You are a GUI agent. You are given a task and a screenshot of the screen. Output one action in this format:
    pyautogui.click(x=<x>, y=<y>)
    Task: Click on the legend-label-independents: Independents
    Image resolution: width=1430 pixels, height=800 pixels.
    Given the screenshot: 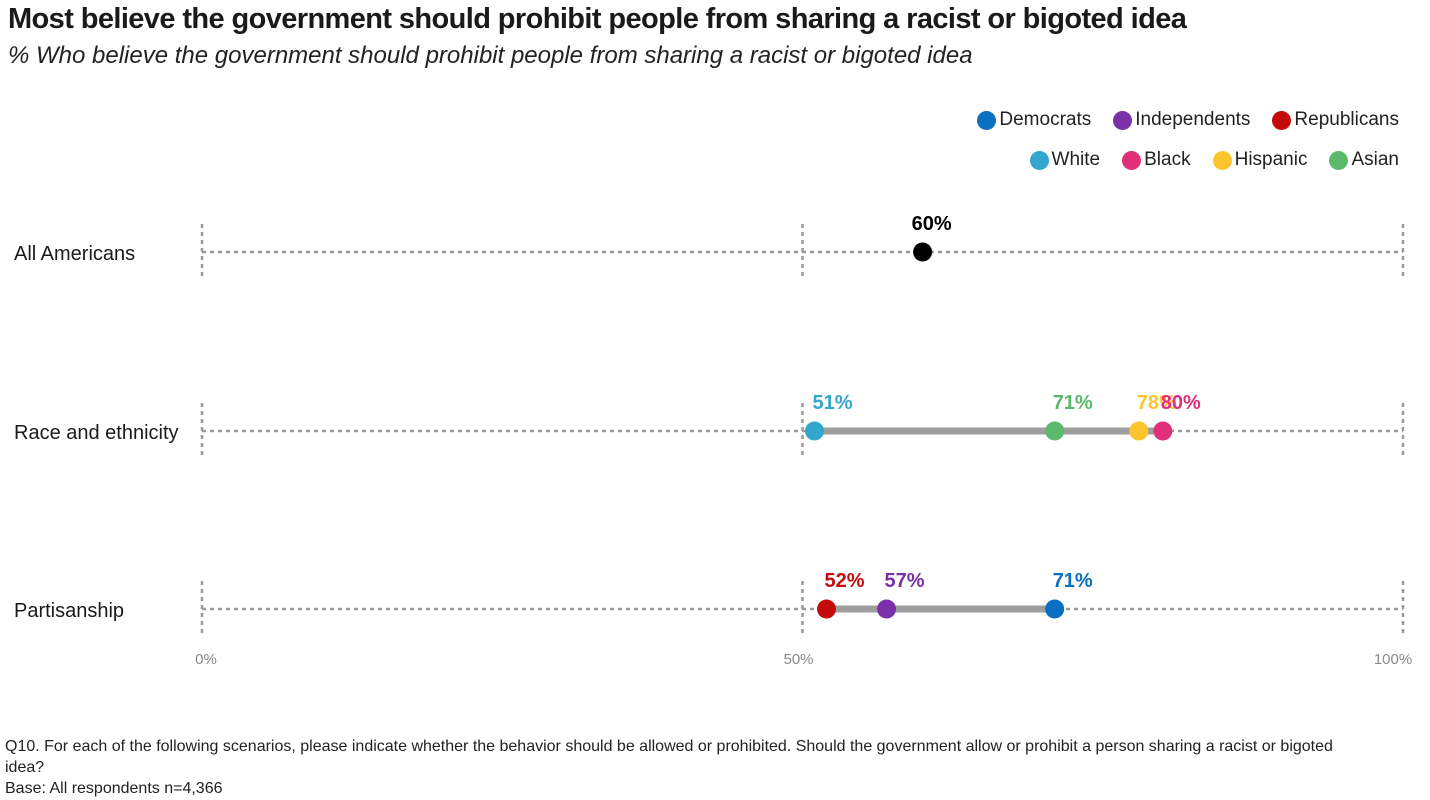 What is the action you would take?
    pyautogui.click(x=1193, y=119)
    